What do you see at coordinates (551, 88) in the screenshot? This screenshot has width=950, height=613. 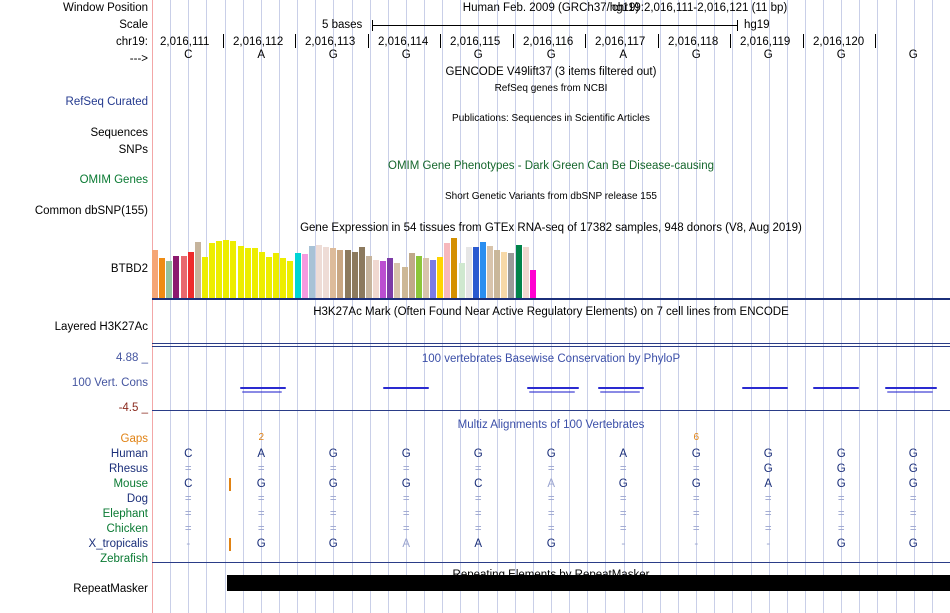 I see `refseq-track-title: RefSeq genes from NCBI` at bounding box center [551, 88].